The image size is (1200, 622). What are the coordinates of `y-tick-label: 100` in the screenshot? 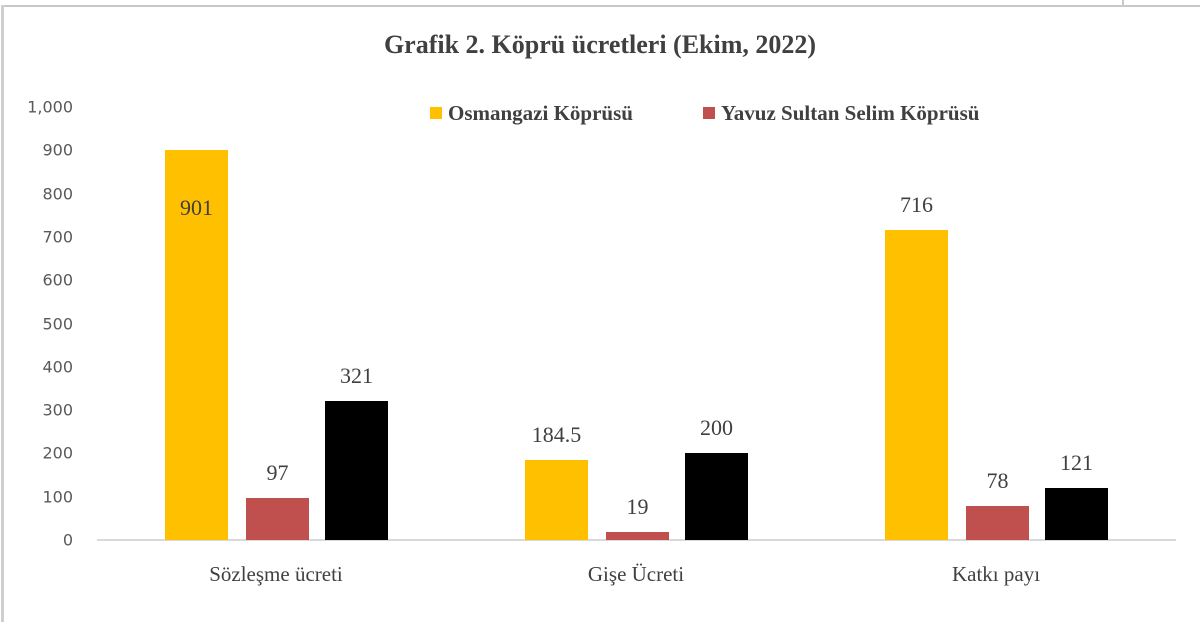 It's located at (57, 497).